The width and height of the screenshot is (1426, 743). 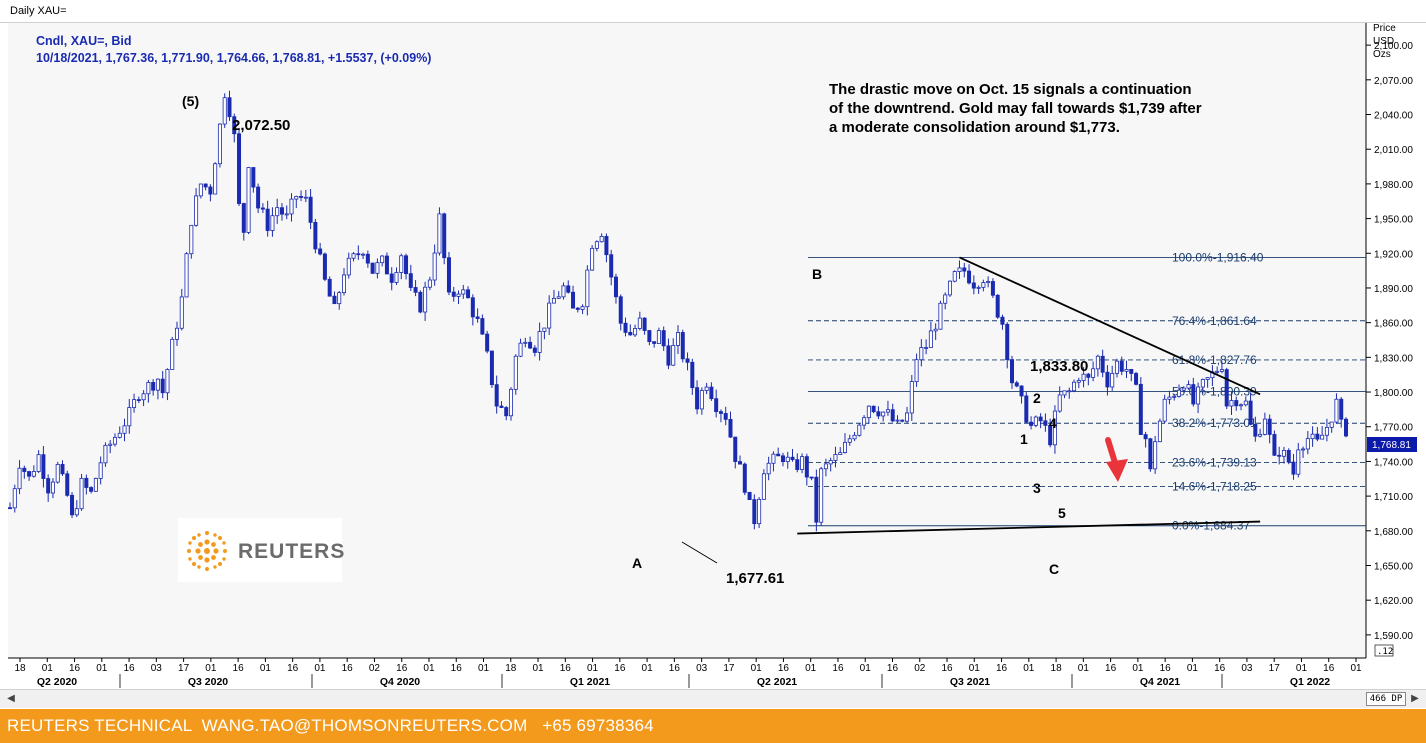 What do you see at coordinates (1393, 81) in the screenshot?
I see `y-tick-label: 2,070.00` at bounding box center [1393, 81].